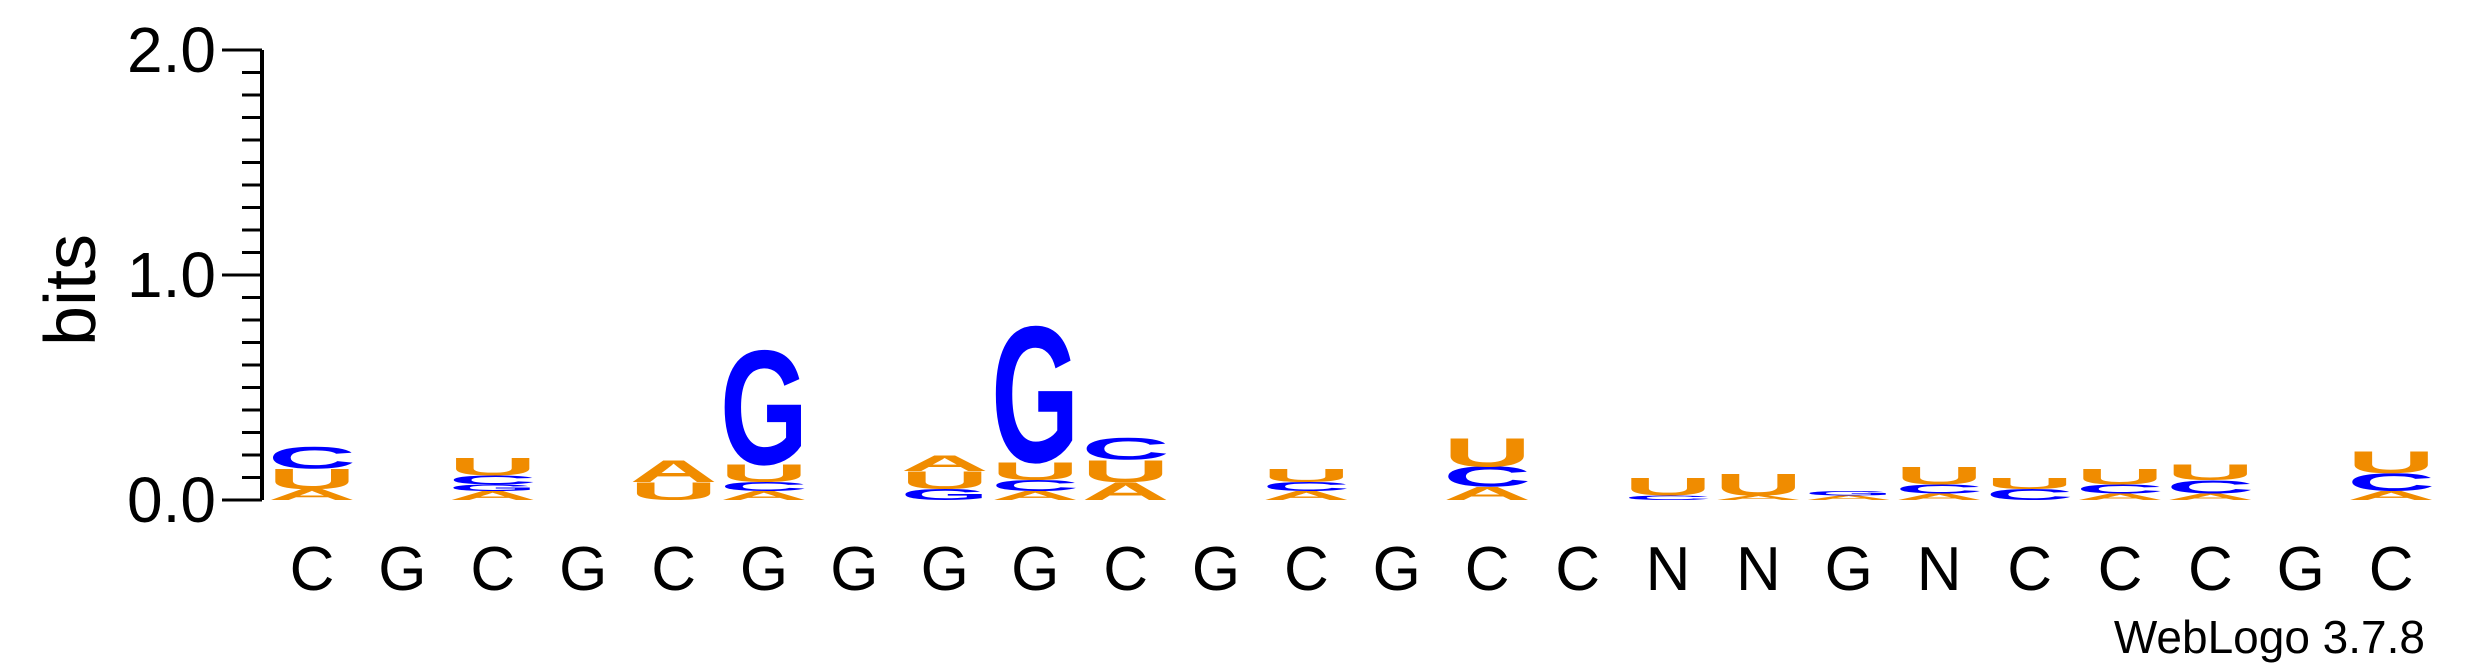  Describe the element at coordinates (171, 50) in the screenshot. I see `y-tick-label: 2.0` at that location.